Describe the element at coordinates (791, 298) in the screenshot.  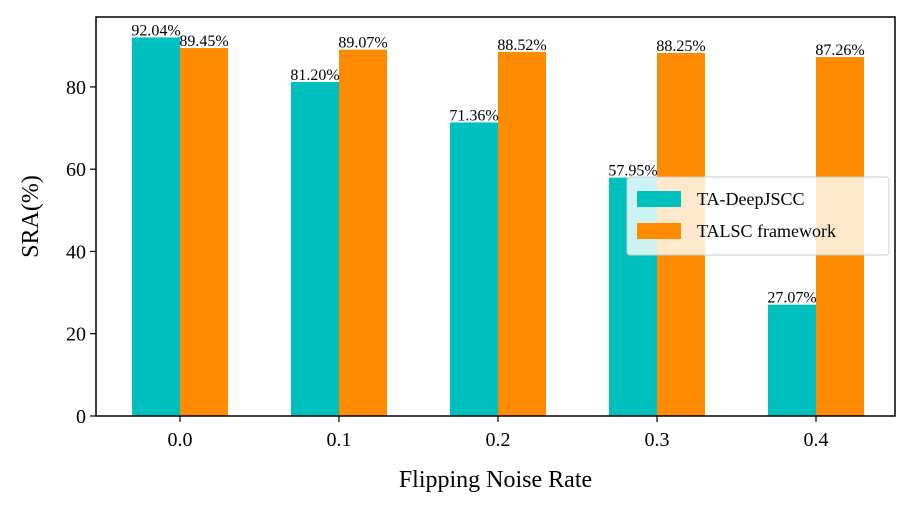
I see `data-label-ta-deepjscc-0-4: 27.07%` at that location.